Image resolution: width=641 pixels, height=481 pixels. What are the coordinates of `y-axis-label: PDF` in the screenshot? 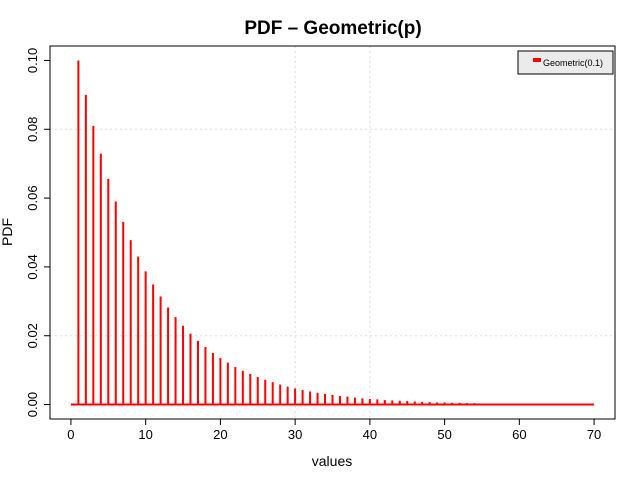 It's located at (7, 232).